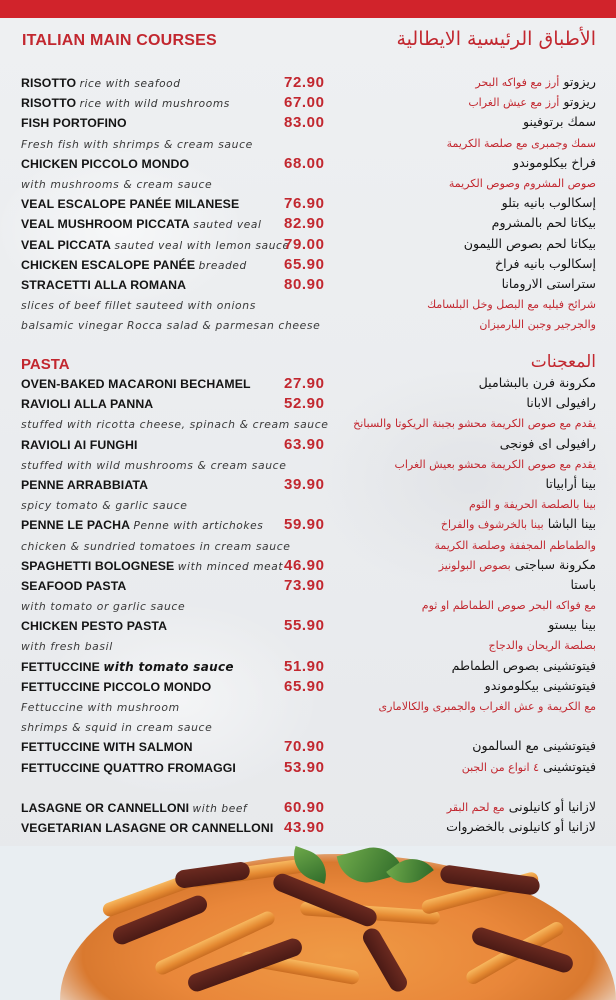  Describe the element at coordinates (304, 484) in the screenshot. I see `item-price: 39.90` at that location.